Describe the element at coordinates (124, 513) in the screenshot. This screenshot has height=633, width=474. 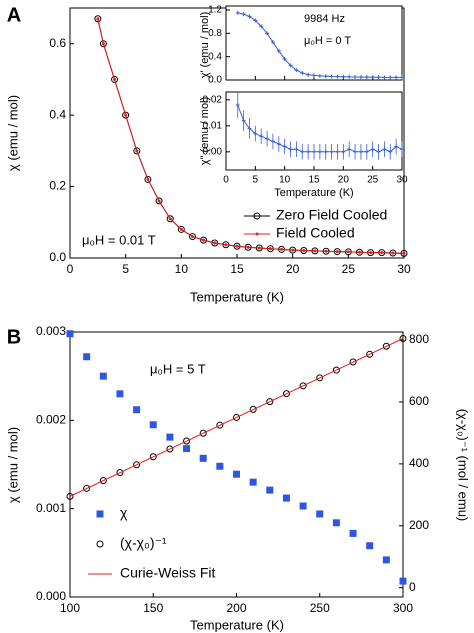
I see `legend-label: χ` at that location.